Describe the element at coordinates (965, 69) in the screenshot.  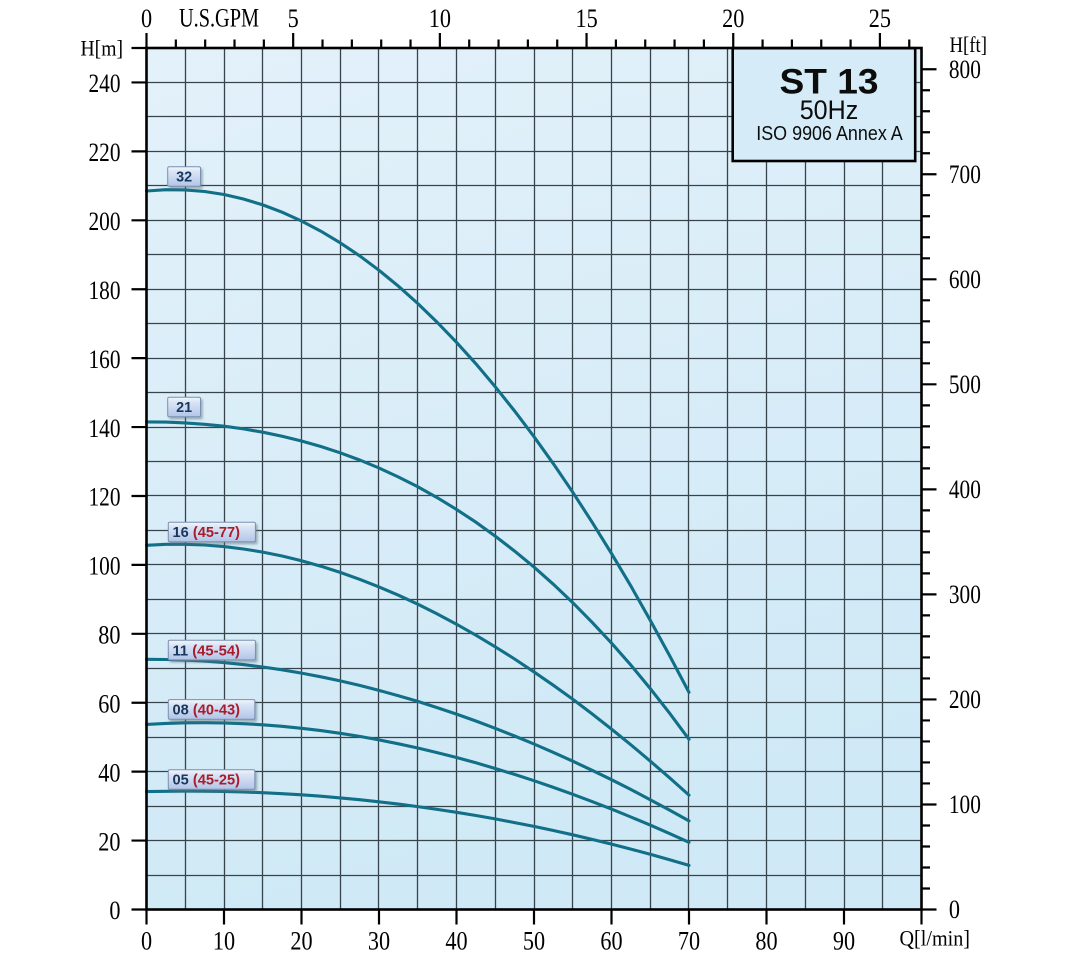
I see `svg-text: 800` at that location.